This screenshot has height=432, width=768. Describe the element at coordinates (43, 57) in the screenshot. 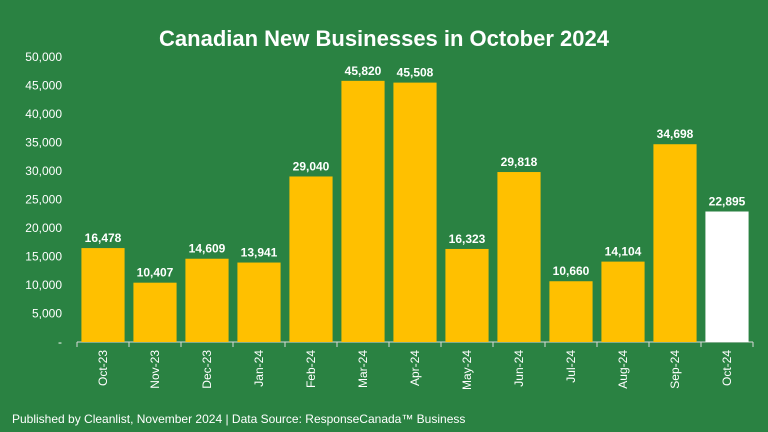

I see `y-tick-label: 50,000` at that location.